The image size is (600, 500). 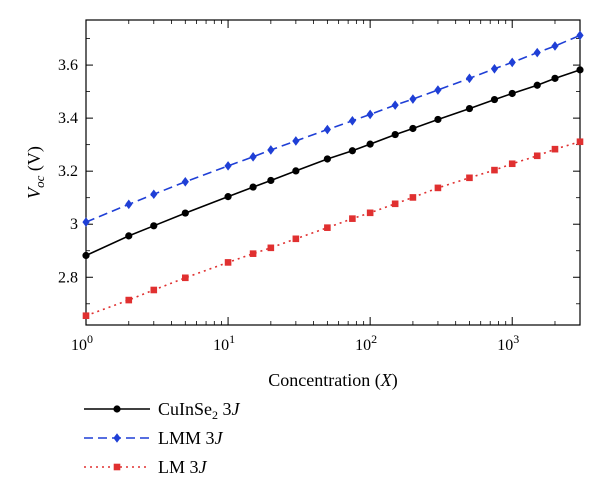 I want to click on y-tick-label: 2.8, so click(x=68, y=277).